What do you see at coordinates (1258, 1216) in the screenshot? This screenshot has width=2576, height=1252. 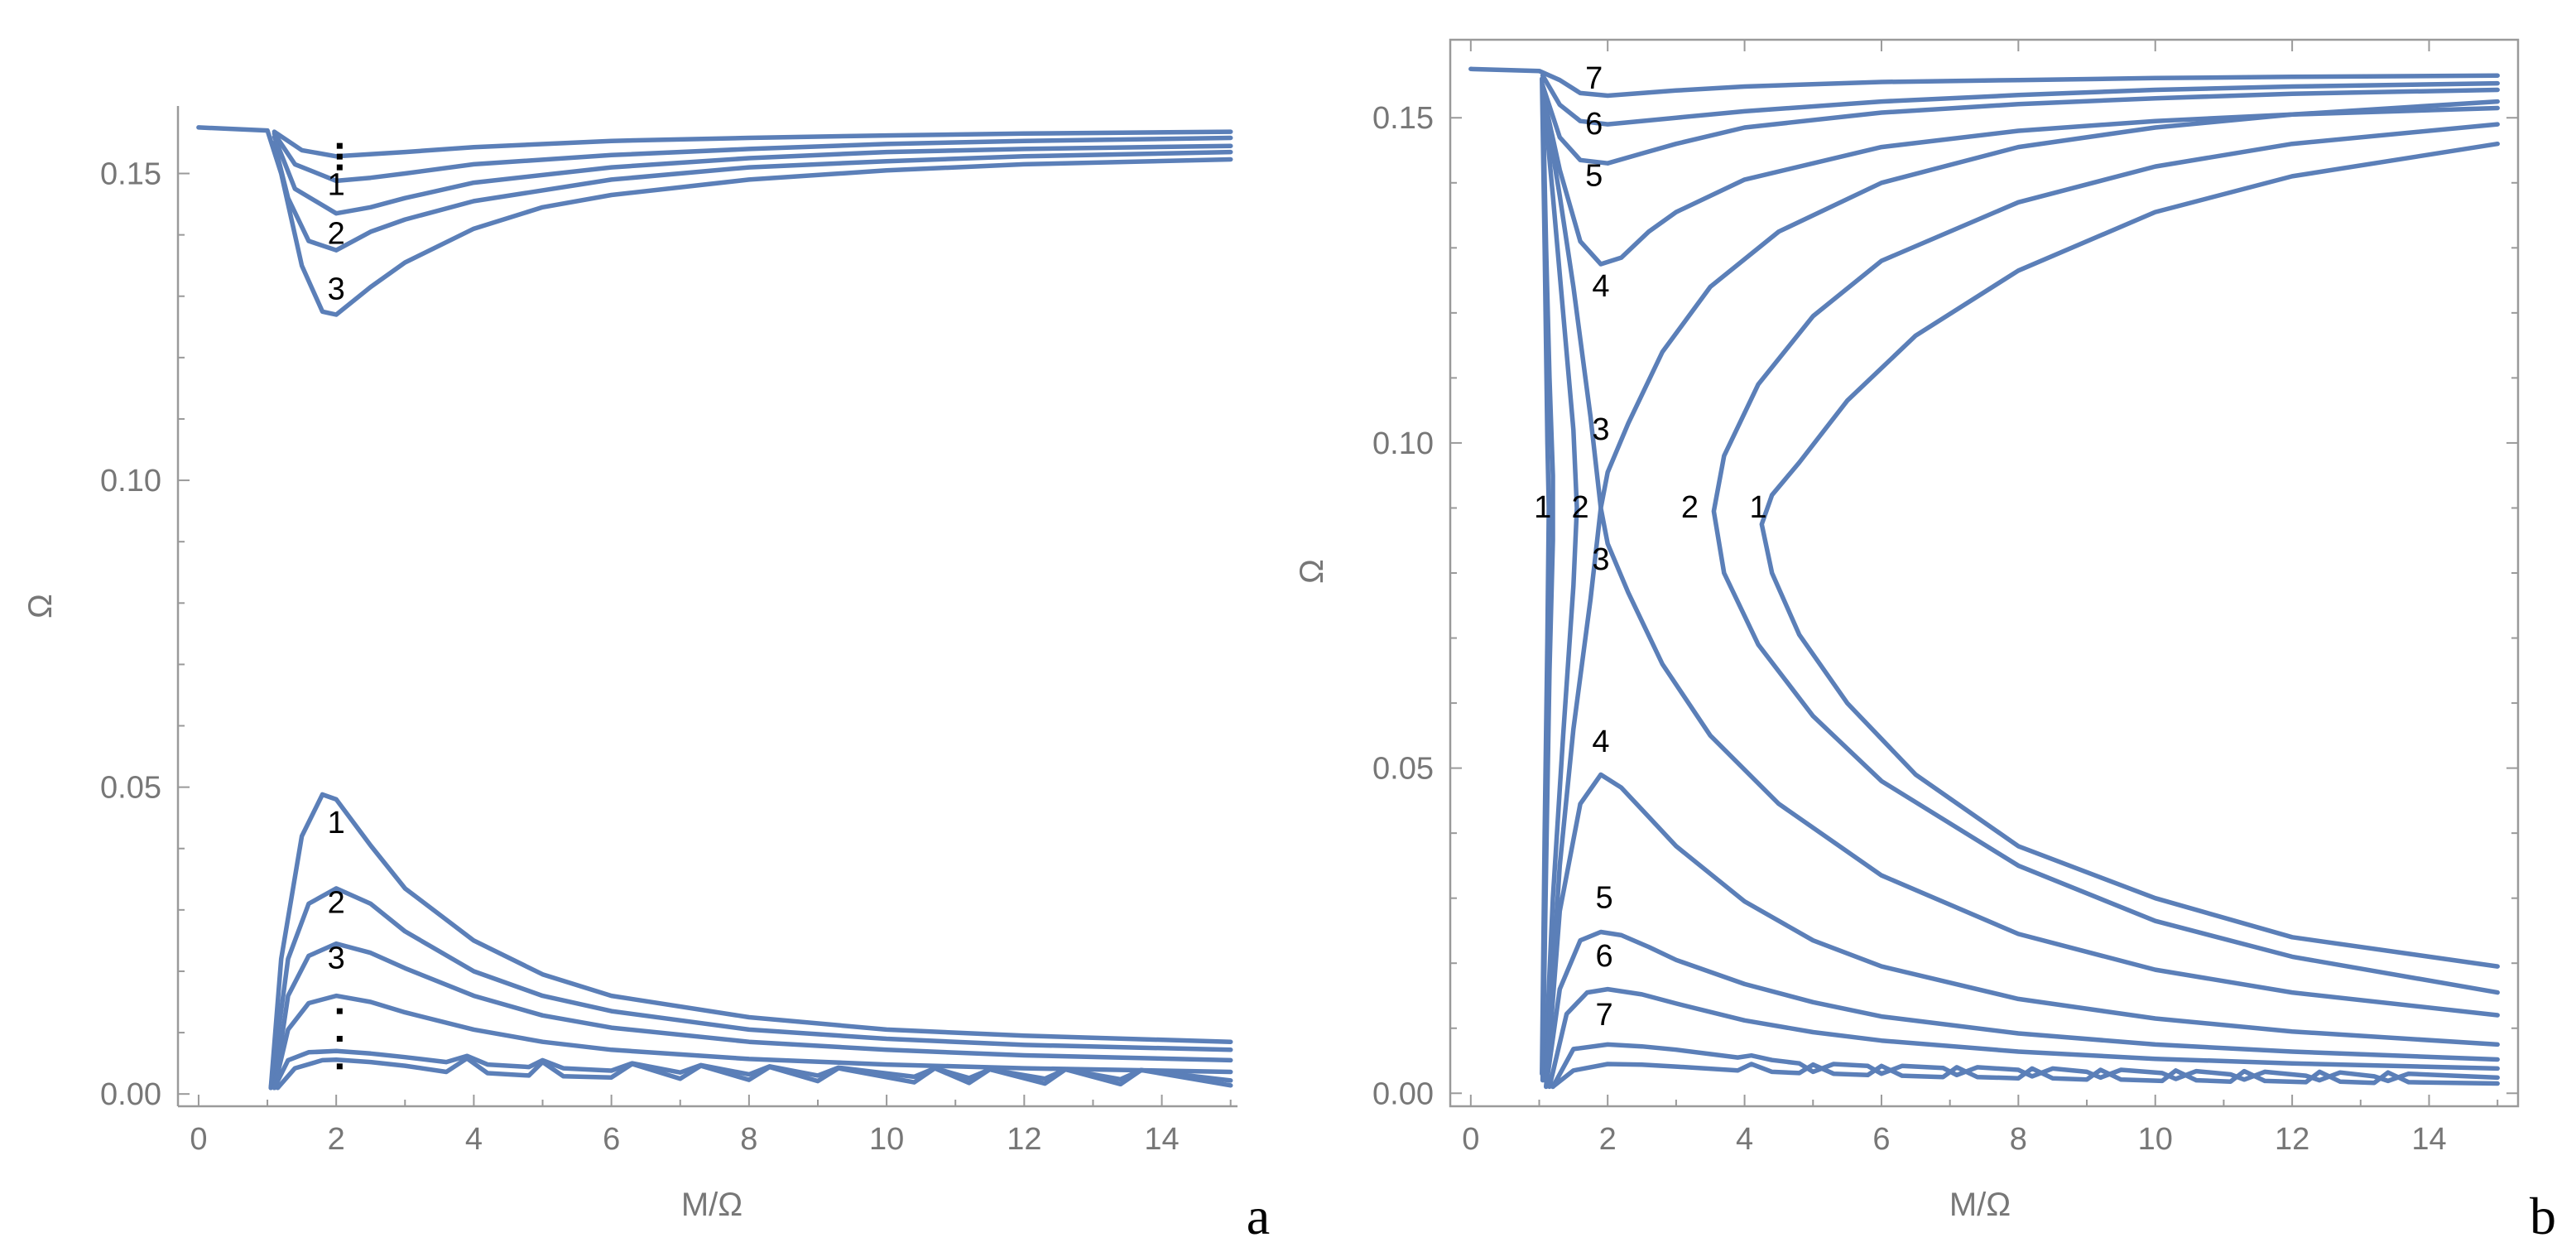 I see `panel-letter: a` at bounding box center [1258, 1216].